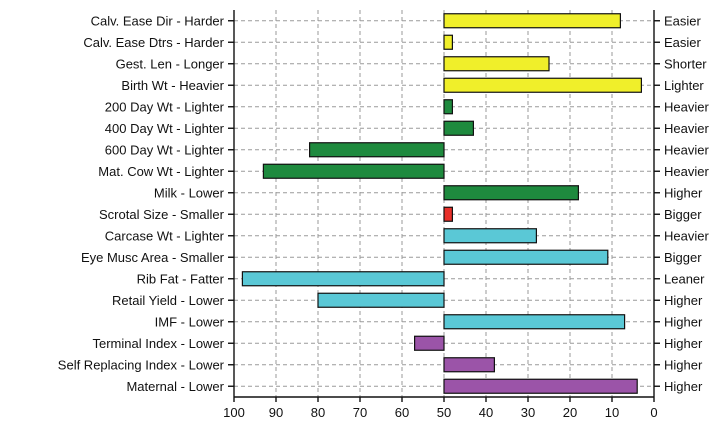 The image size is (725, 423). Describe the element at coordinates (172, 85) in the screenshot. I see `row-label: Birth Wt - Heavier` at that location.